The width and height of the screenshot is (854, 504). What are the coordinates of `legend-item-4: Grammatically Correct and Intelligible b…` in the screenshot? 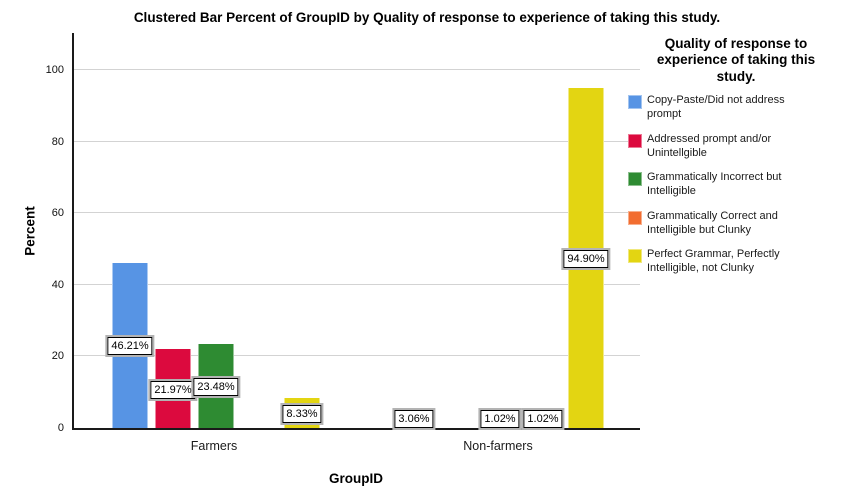 It's located at (736, 224).